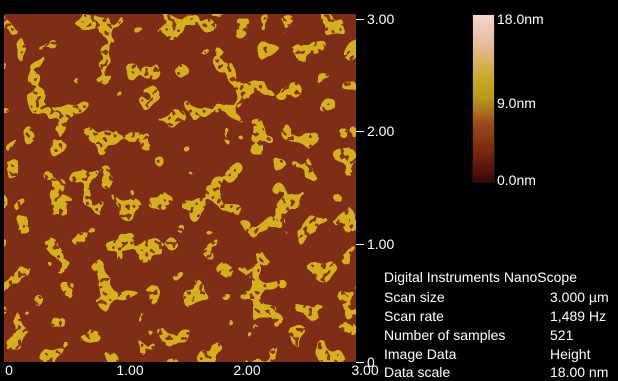 This screenshot has width=618, height=381. Describe the element at coordinates (371, 362) in the screenshot. I see `y-tick-label-0: 0` at that location.